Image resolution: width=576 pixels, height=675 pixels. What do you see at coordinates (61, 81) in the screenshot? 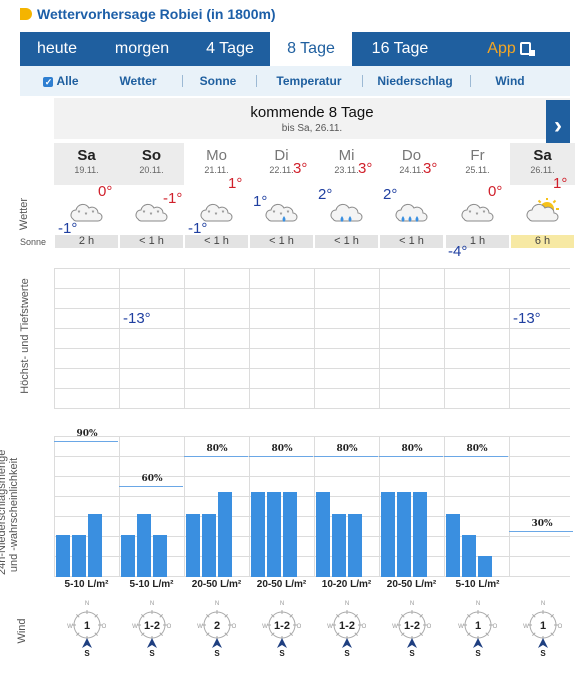
I see `filter-alle: ✓ Alle` at bounding box center [61, 81].